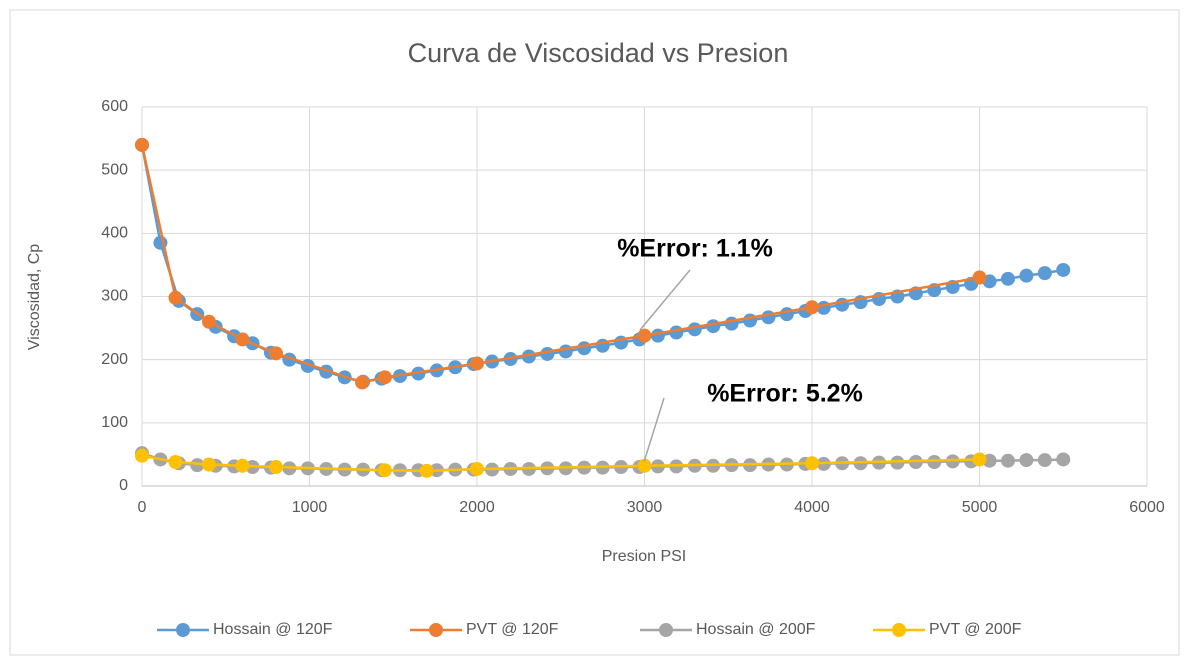 The image size is (1189, 663). Describe the element at coordinates (980, 507) in the screenshot. I see `x-tick-label: 5000` at that location.